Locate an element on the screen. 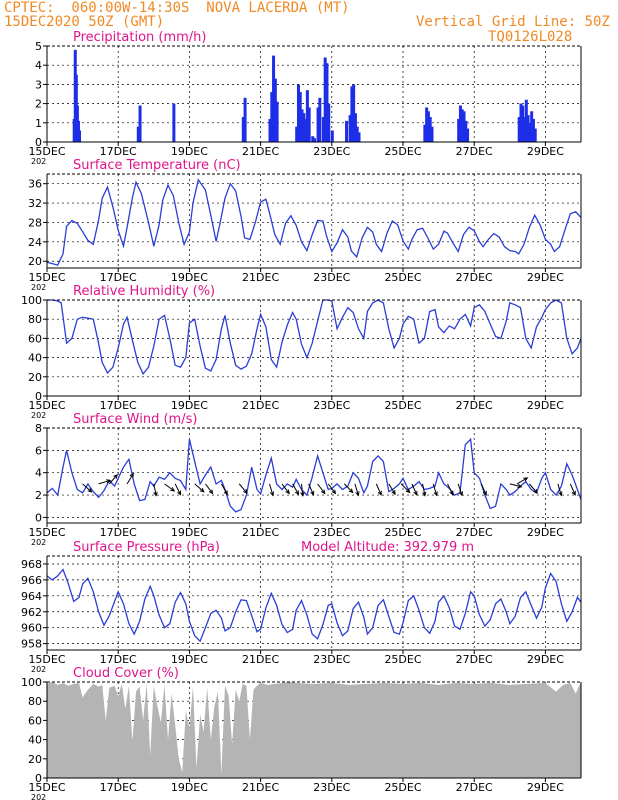  panel-title-temp: Surface Temperature (nC) is located at coordinates (157, 165).